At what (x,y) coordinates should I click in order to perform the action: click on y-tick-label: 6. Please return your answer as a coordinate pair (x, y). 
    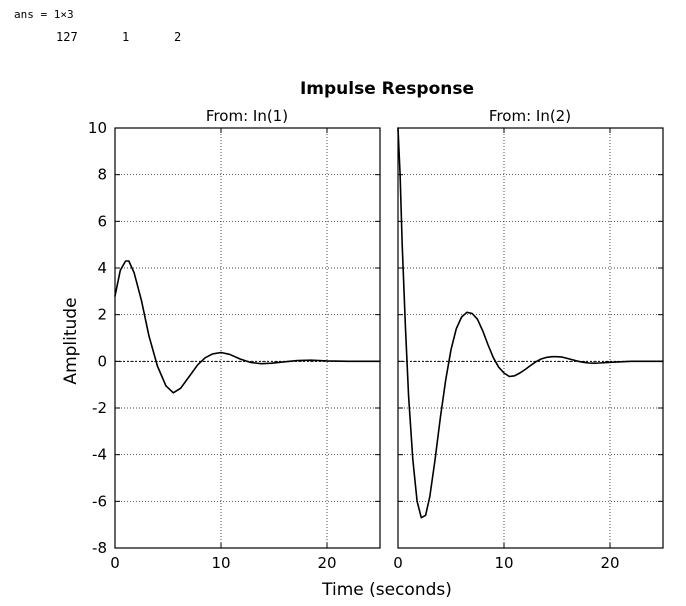
    Looking at the image, I should click on (102, 221).